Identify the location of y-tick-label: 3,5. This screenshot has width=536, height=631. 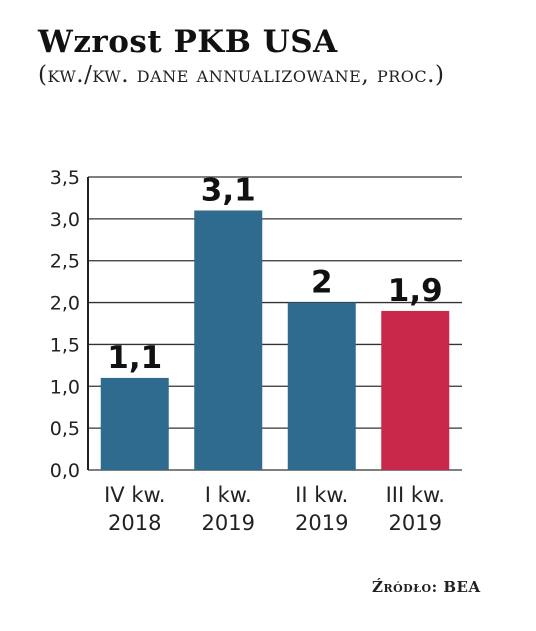
(65, 178).